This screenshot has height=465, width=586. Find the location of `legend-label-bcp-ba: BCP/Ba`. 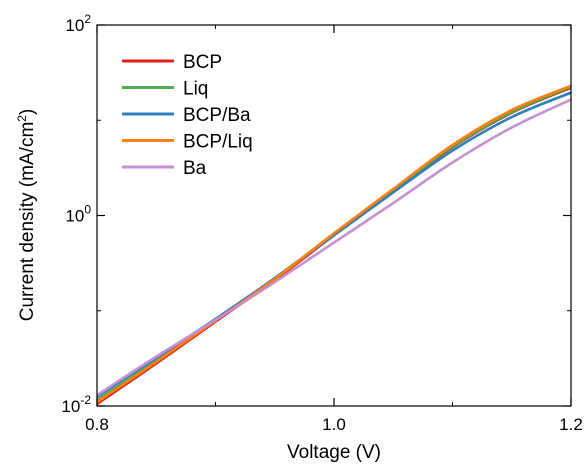

legend-label-bcp-ba: BCP/Ba is located at coordinates (217, 115).